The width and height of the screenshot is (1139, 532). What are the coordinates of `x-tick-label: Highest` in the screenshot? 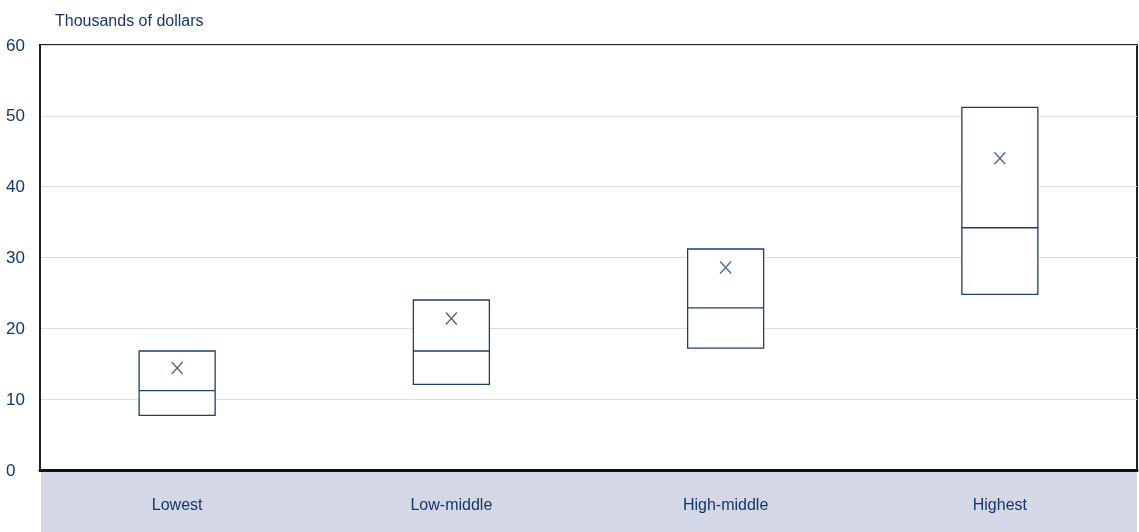 It's located at (1000, 504).